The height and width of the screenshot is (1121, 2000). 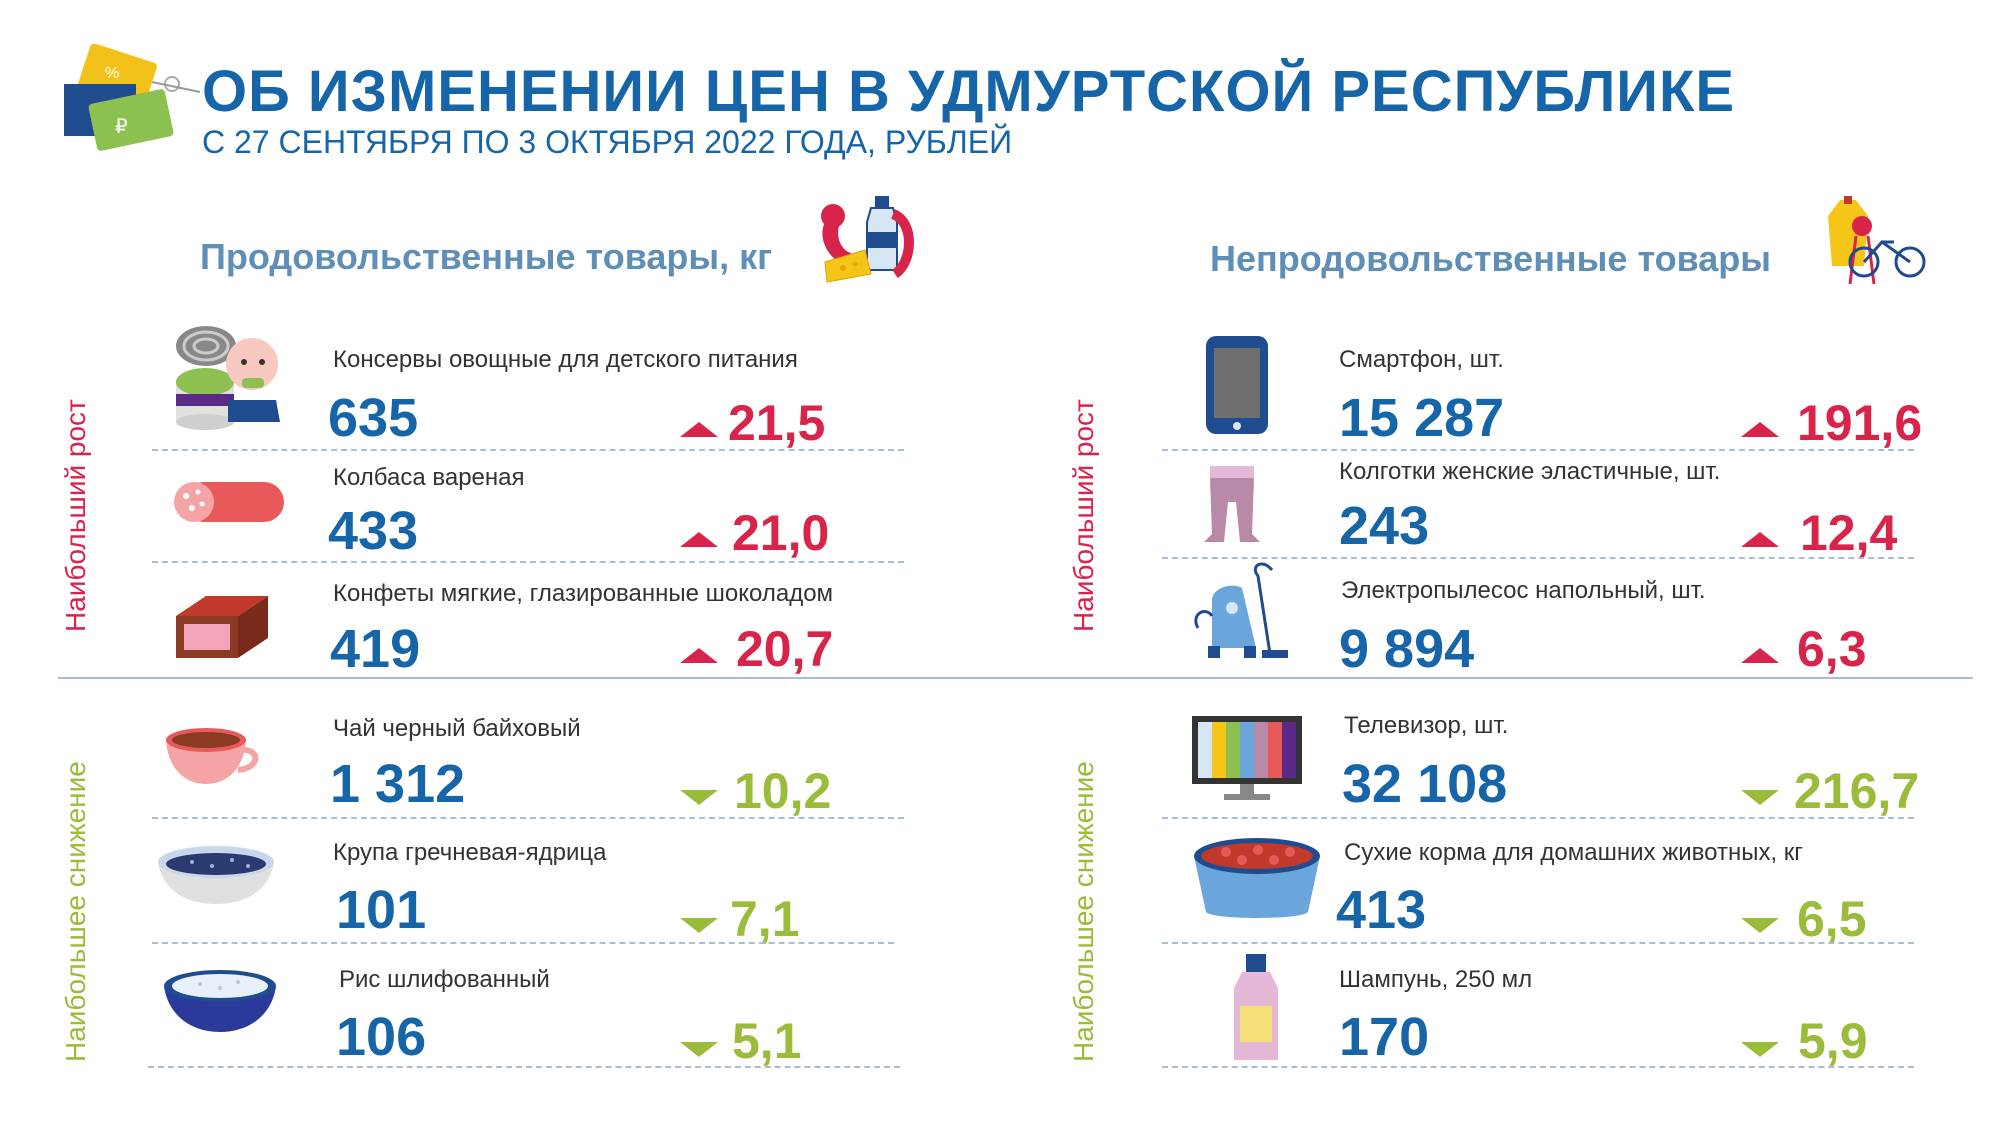 I want to click on tights-icon, so click(x=1232, y=505).